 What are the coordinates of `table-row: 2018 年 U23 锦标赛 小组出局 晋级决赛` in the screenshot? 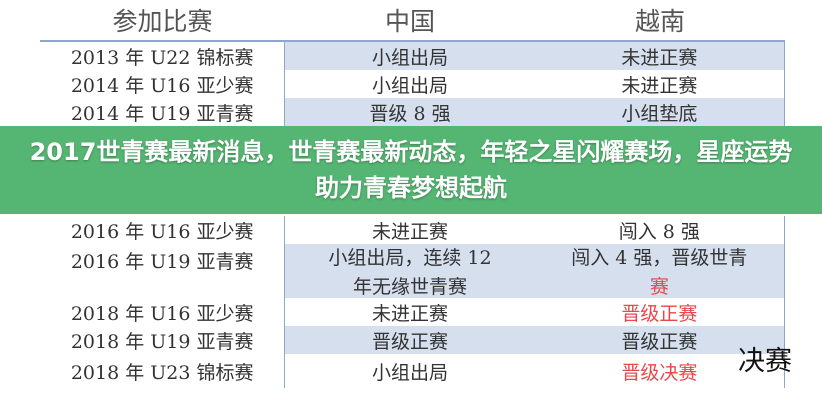 It's located at (412, 371).